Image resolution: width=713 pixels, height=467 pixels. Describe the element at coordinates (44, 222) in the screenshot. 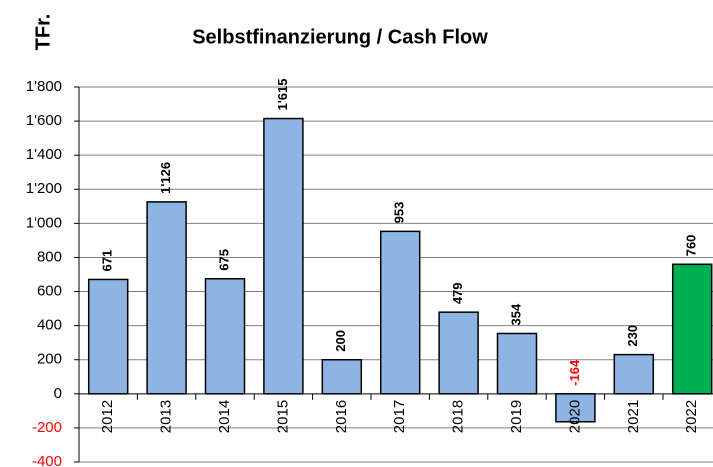

I see `y-tick-label: 1'000` at that location.